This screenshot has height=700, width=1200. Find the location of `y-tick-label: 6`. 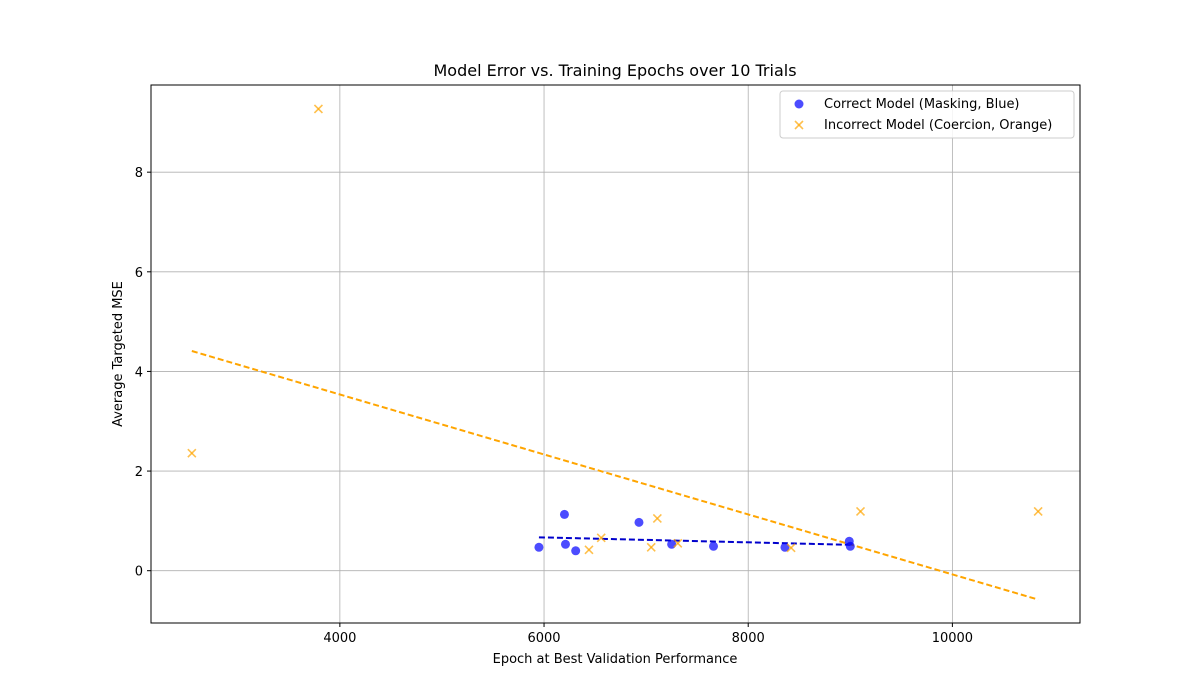

y-tick-label: 6 is located at coordinates (139, 273).